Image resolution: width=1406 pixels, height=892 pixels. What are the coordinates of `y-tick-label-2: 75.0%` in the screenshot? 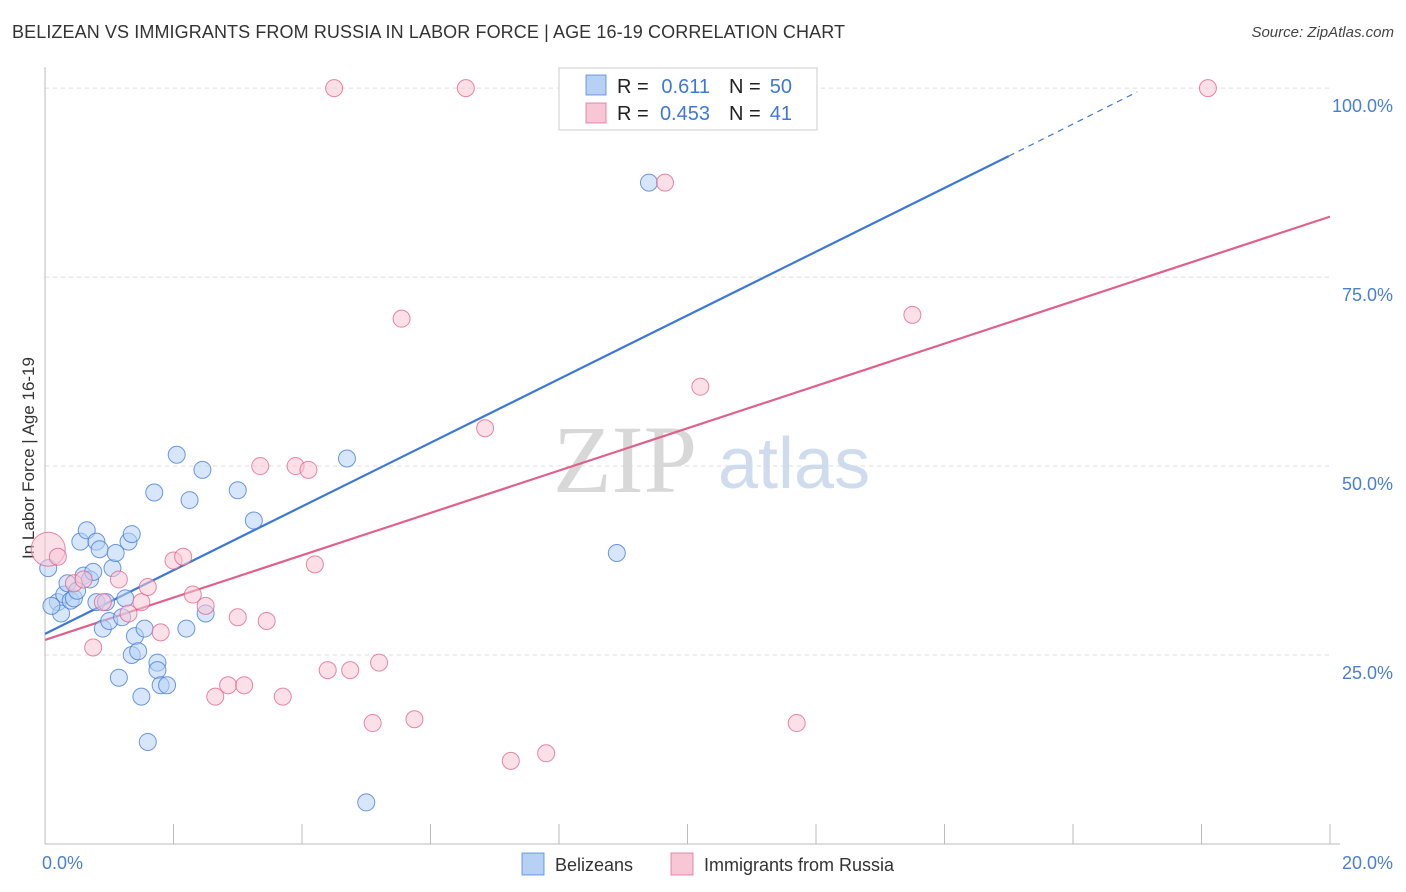 It's located at (1367, 295).